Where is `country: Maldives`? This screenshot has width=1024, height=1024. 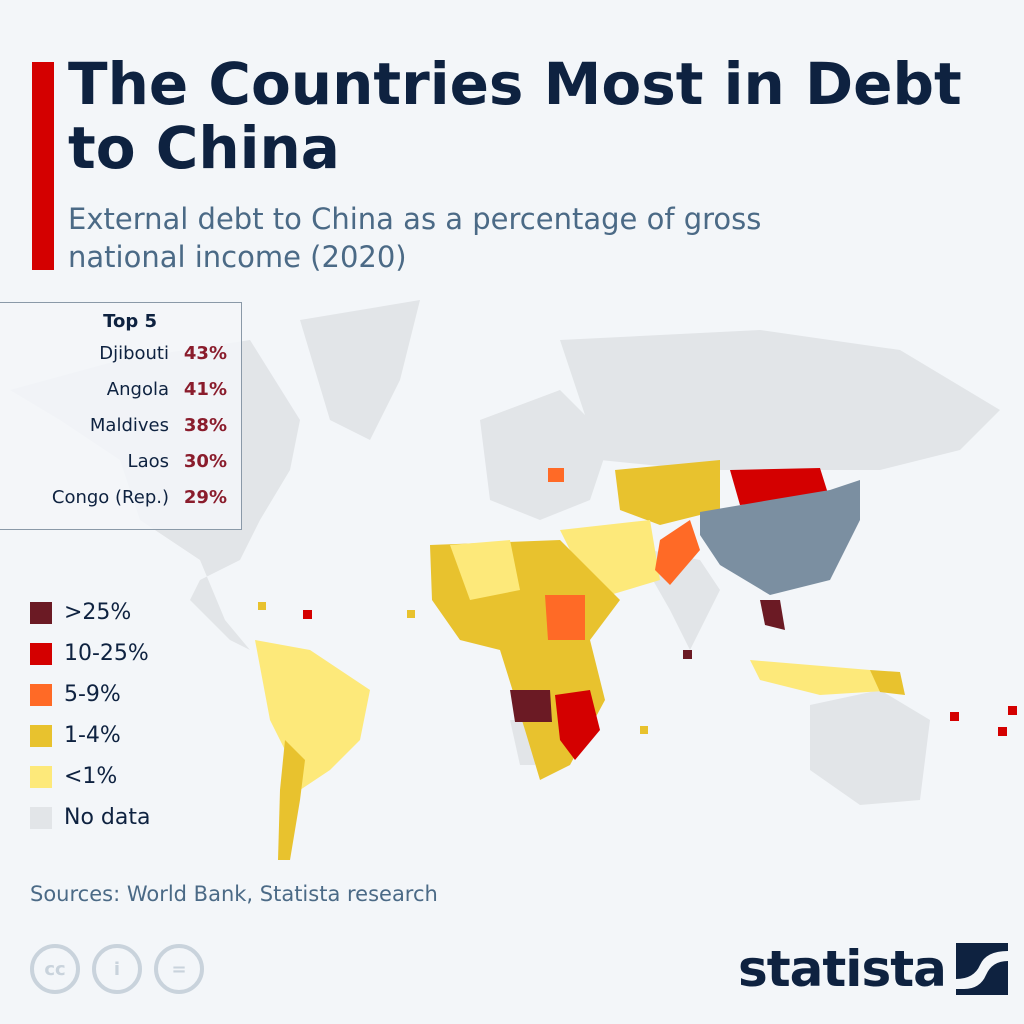 country: Maldives is located at coordinates (129, 425).